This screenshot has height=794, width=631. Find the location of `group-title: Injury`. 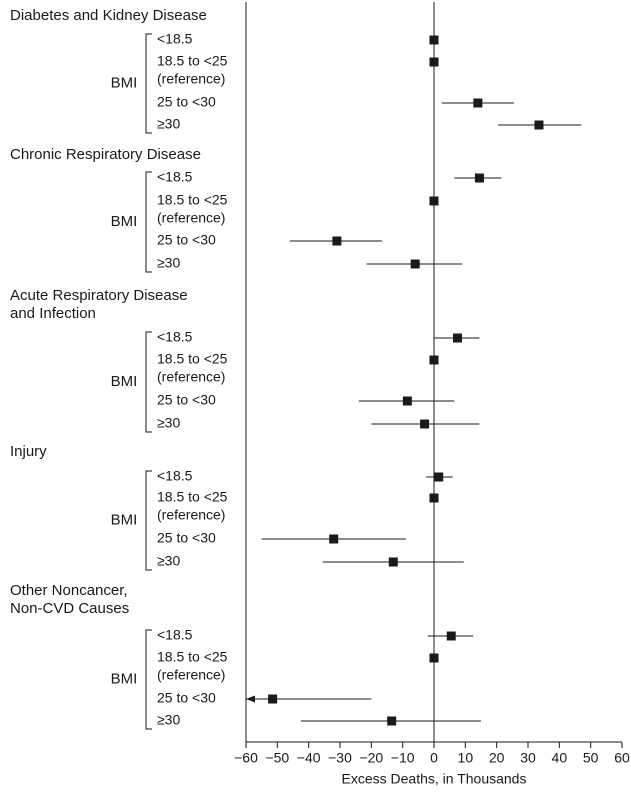

group-title: Injury is located at coordinates (28, 451).